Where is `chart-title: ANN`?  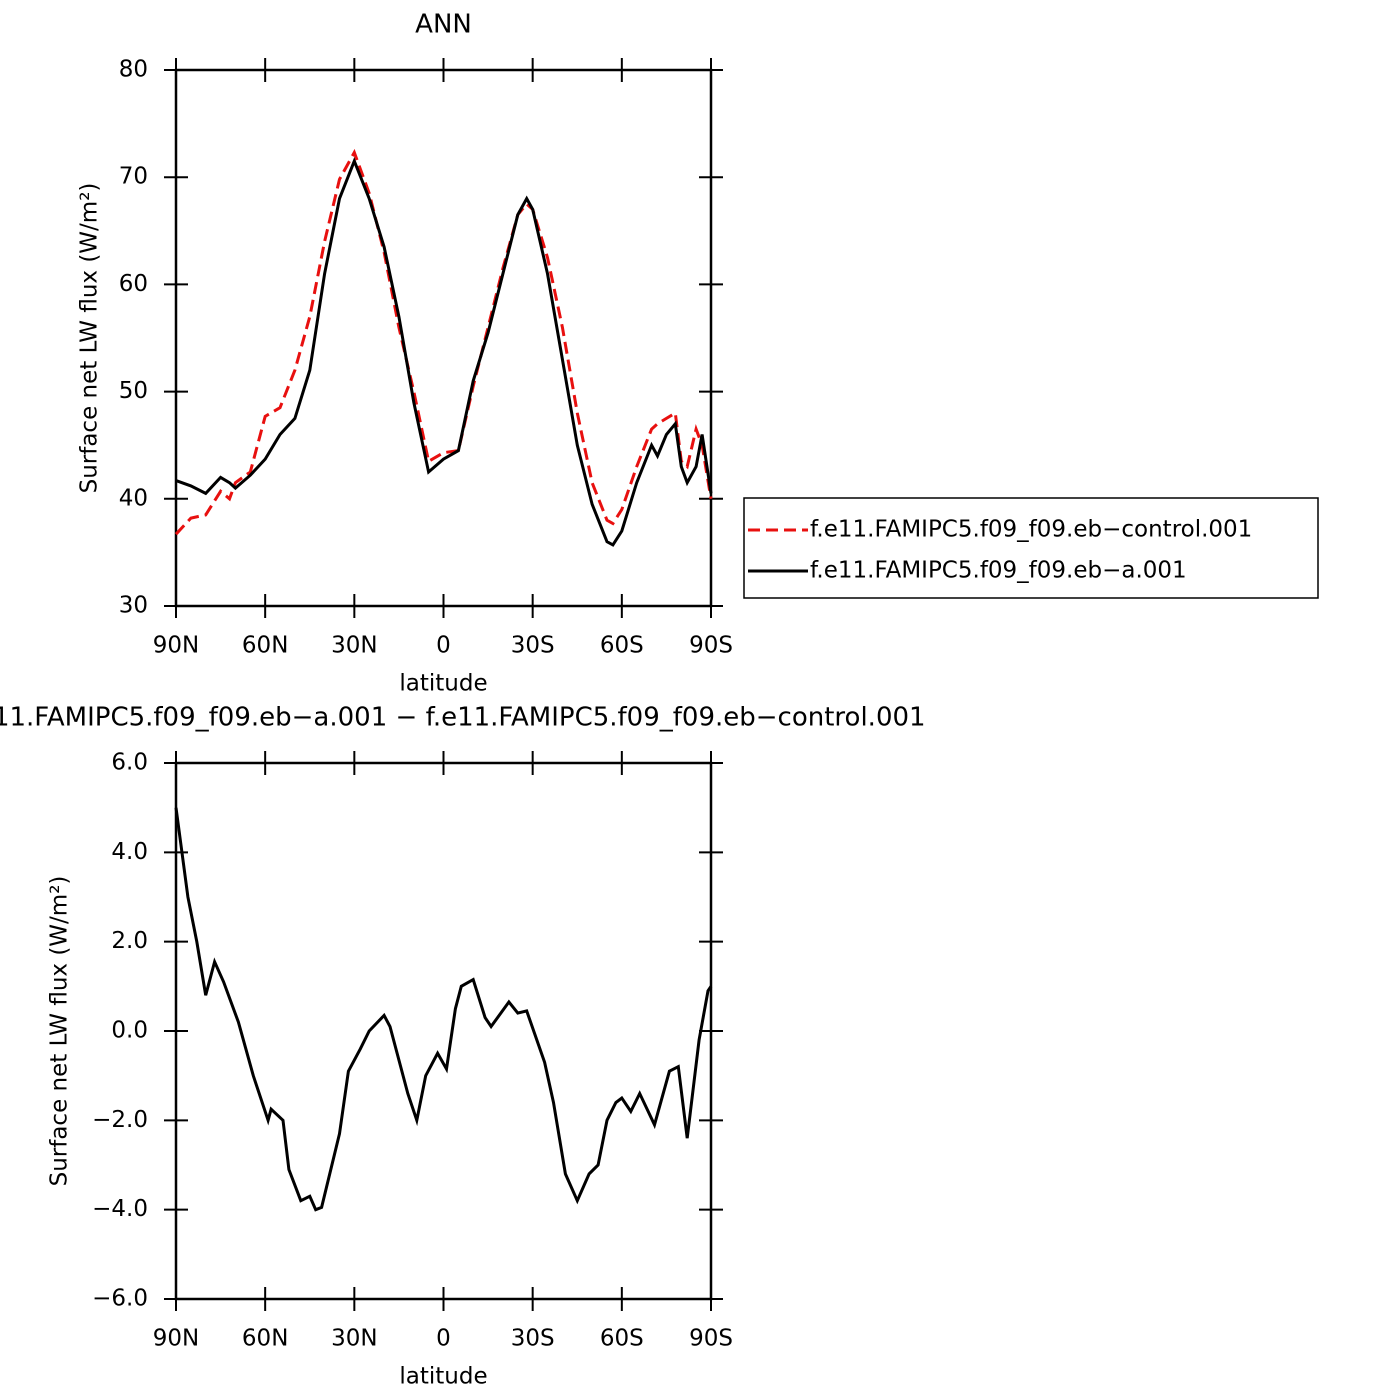 chart-title: ANN is located at coordinates (443, 25).